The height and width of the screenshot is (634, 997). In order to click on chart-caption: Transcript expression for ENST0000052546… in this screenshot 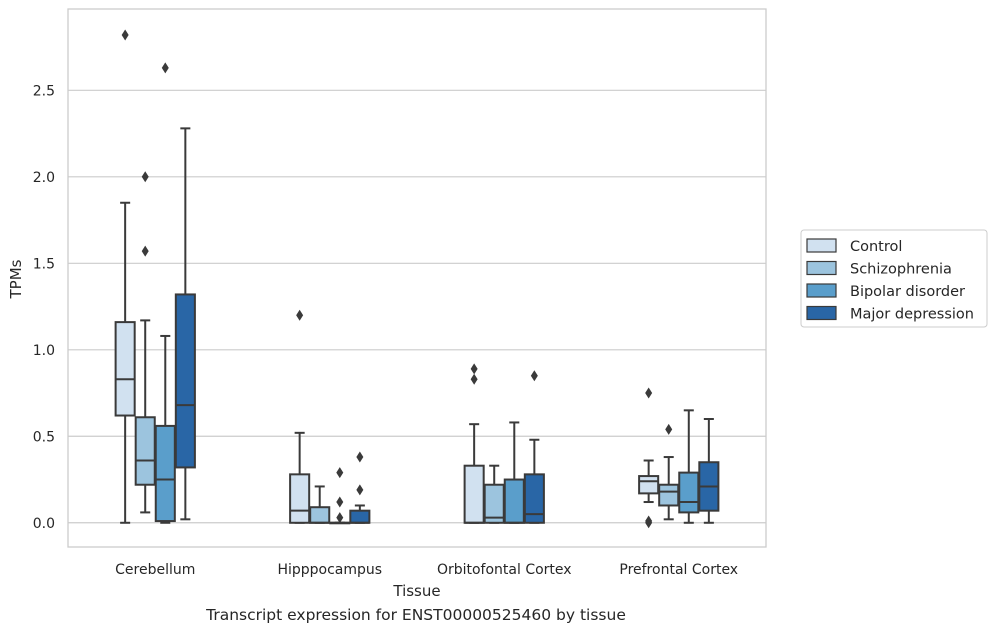, I will do `click(416, 615)`.